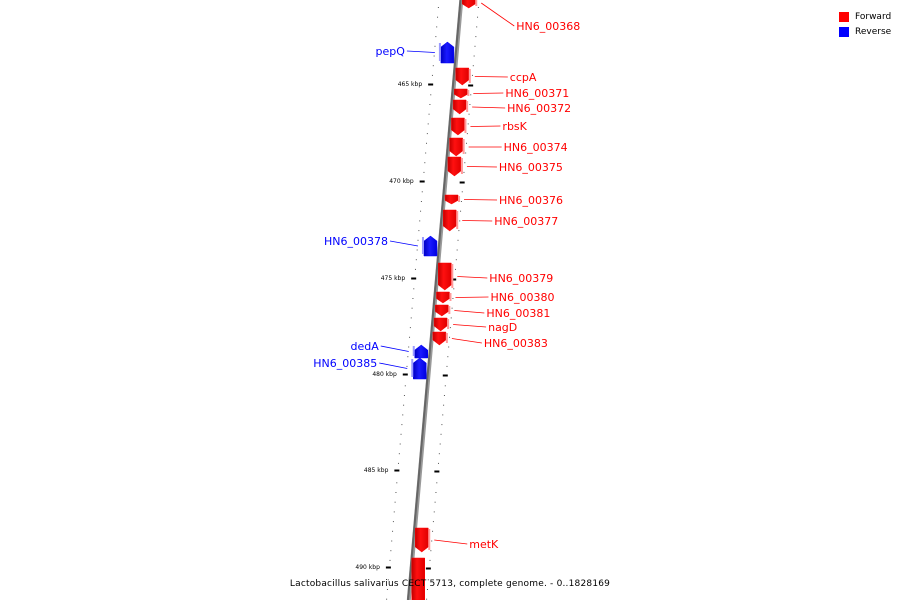 The image size is (900, 600). What do you see at coordinates (356, 241) in the screenshot?
I see `gene-label-HN6_00378: HN6_00378` at bounding box center [356, 241].